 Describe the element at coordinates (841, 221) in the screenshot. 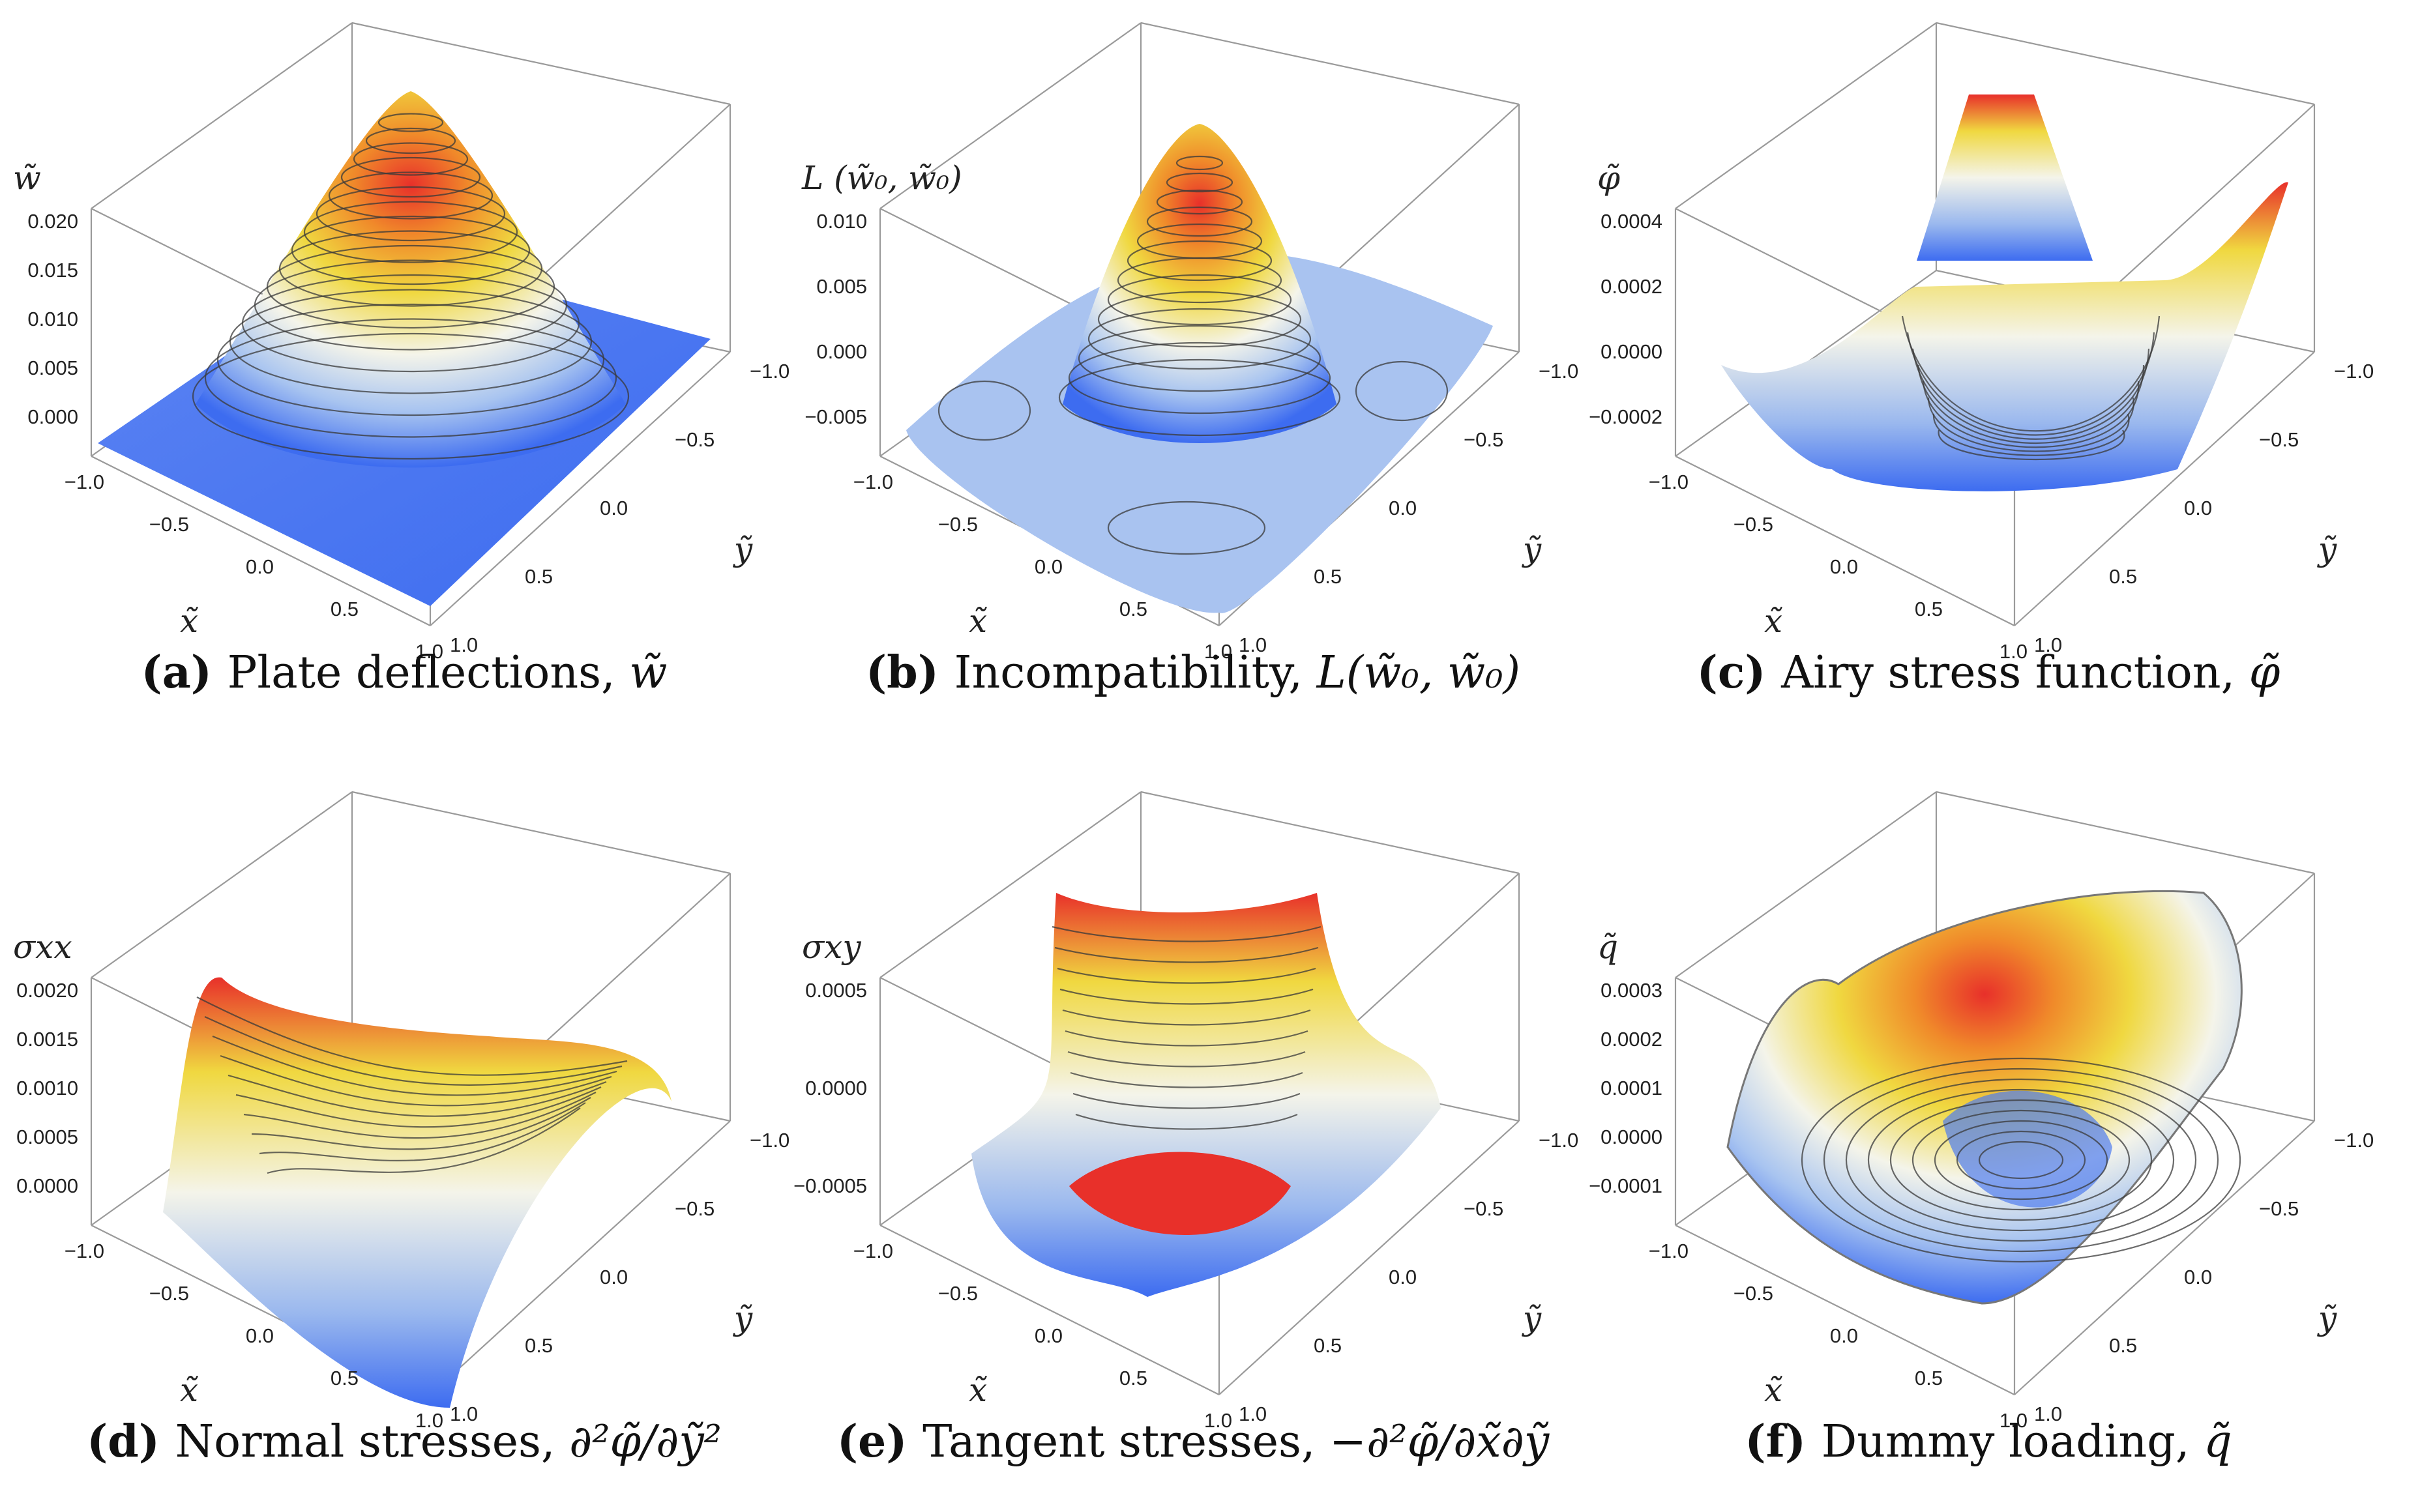

I see `z-tick-label: 0.010` at that location.